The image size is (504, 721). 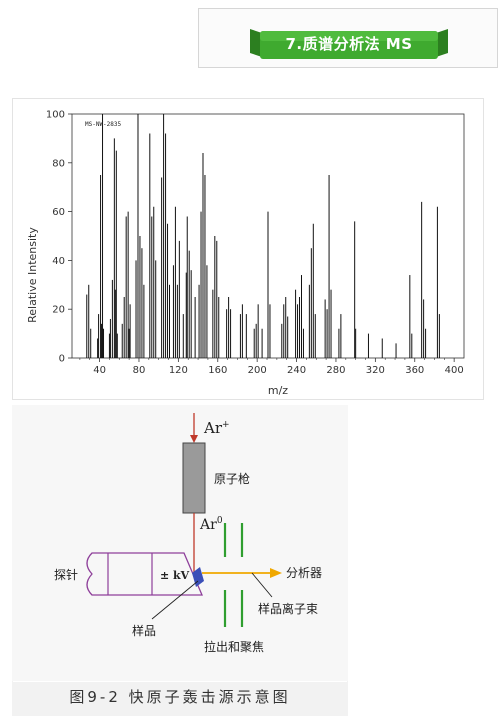 What do you see at coordinates (139, 370) in the screenshot?
I see `x-tick-label-80: 80` at bounding box center [139, 370].